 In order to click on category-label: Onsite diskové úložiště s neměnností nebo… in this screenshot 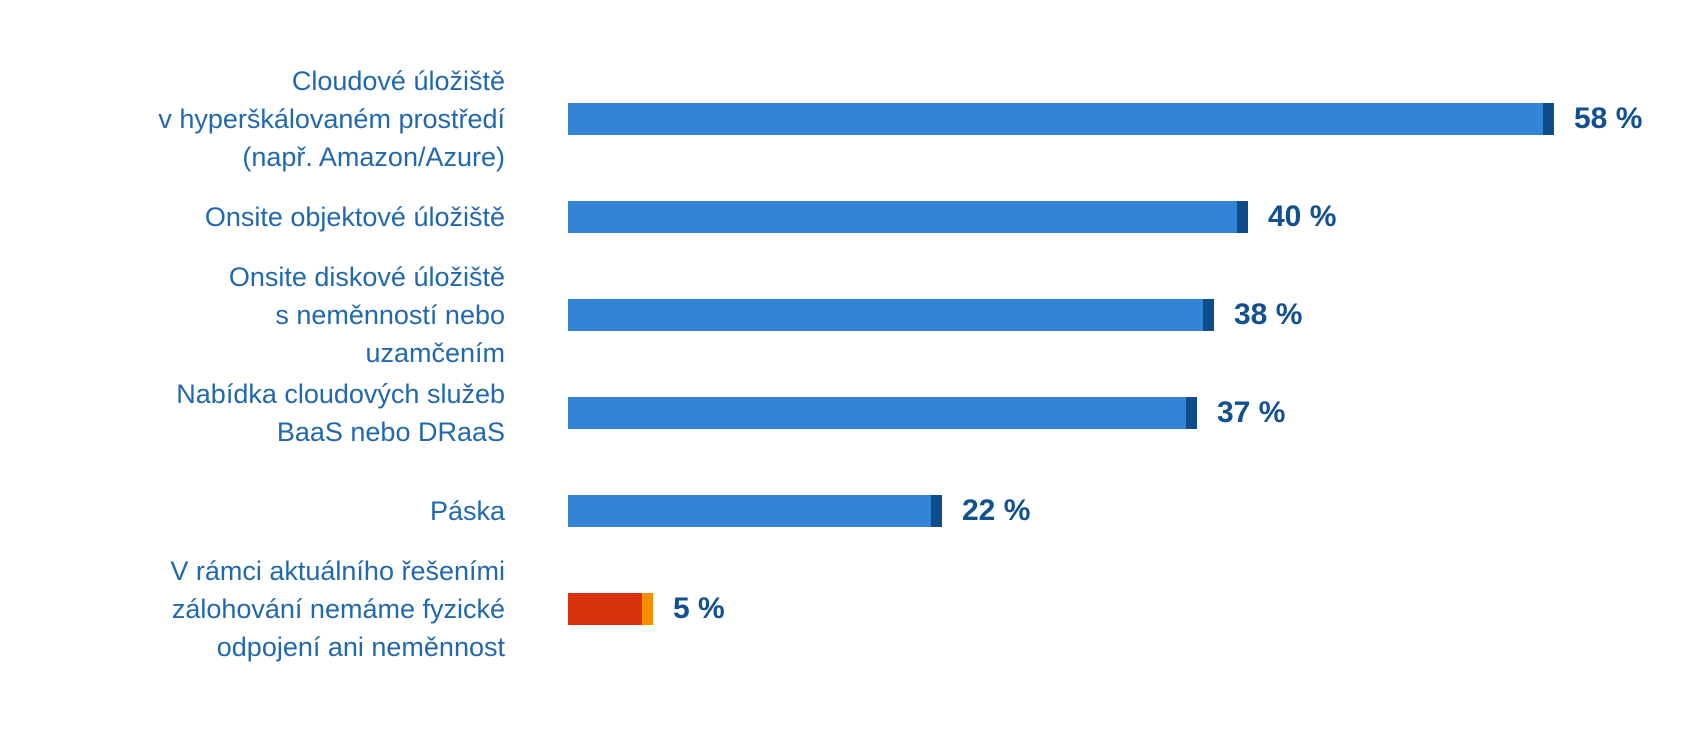, I will do `click(252, 315)`.